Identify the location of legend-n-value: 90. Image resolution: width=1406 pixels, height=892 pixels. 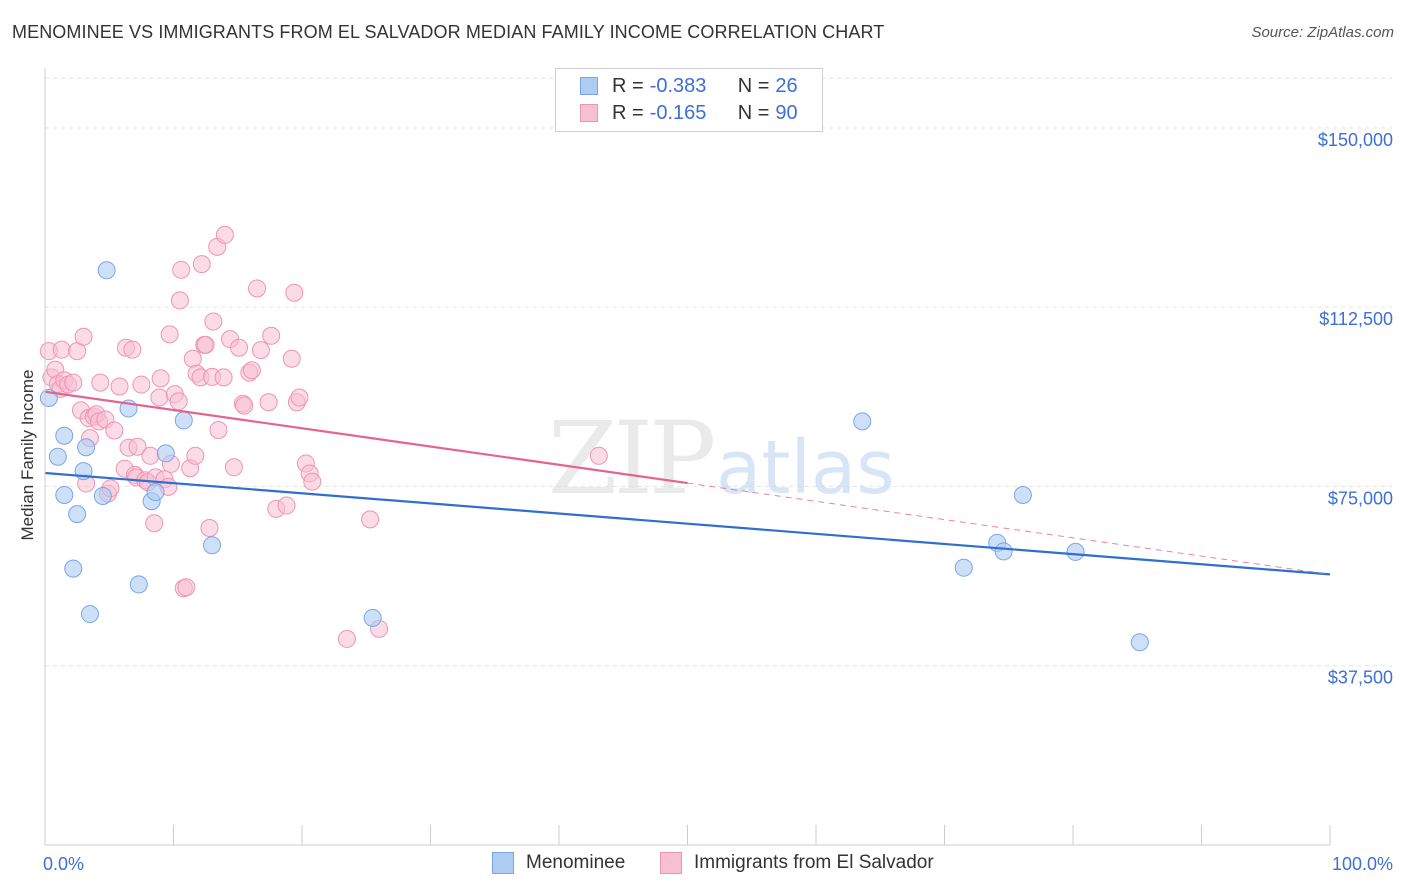
(786, 112).